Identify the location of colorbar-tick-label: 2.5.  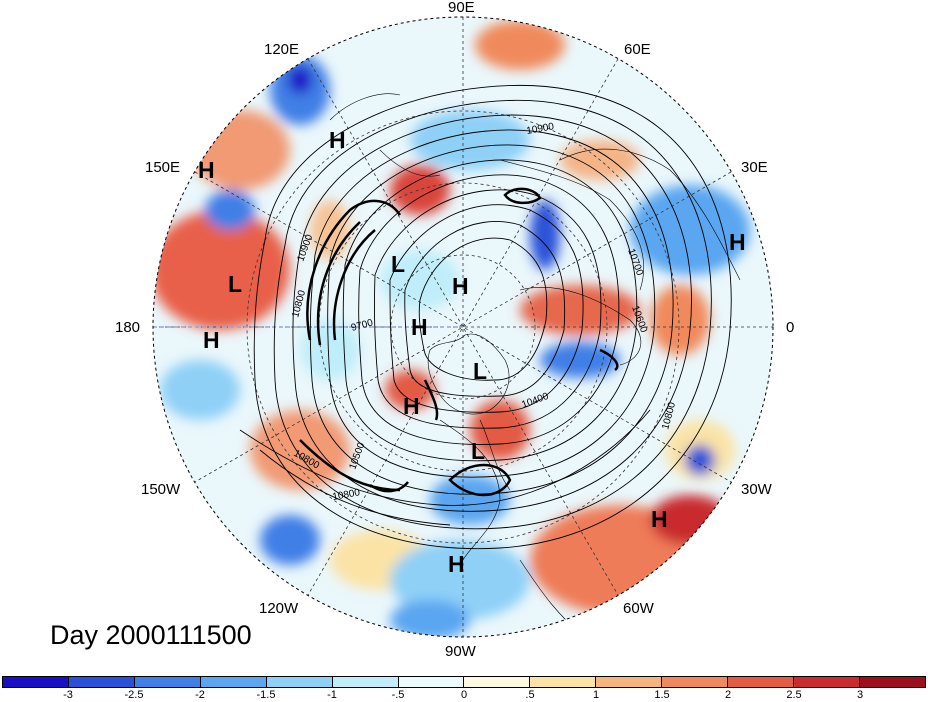
(794, 695).